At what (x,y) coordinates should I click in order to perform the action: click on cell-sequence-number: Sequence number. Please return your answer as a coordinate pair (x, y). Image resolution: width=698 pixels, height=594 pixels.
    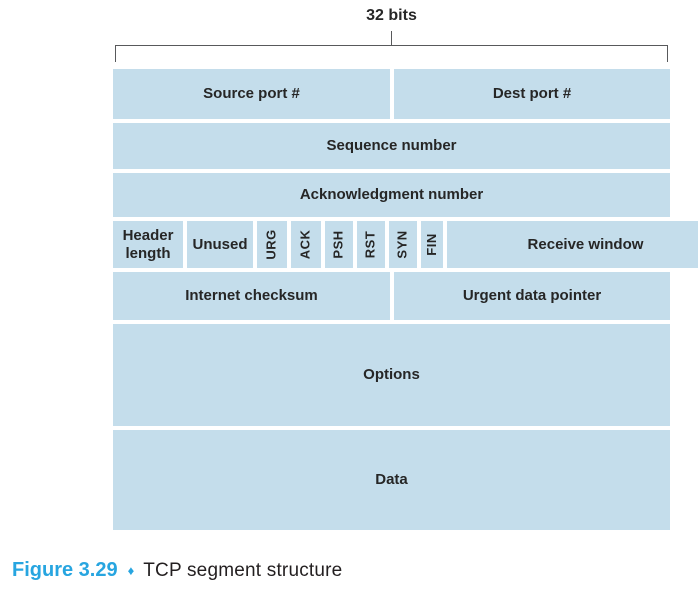
    Looking at the image, I should click on (391, 146).